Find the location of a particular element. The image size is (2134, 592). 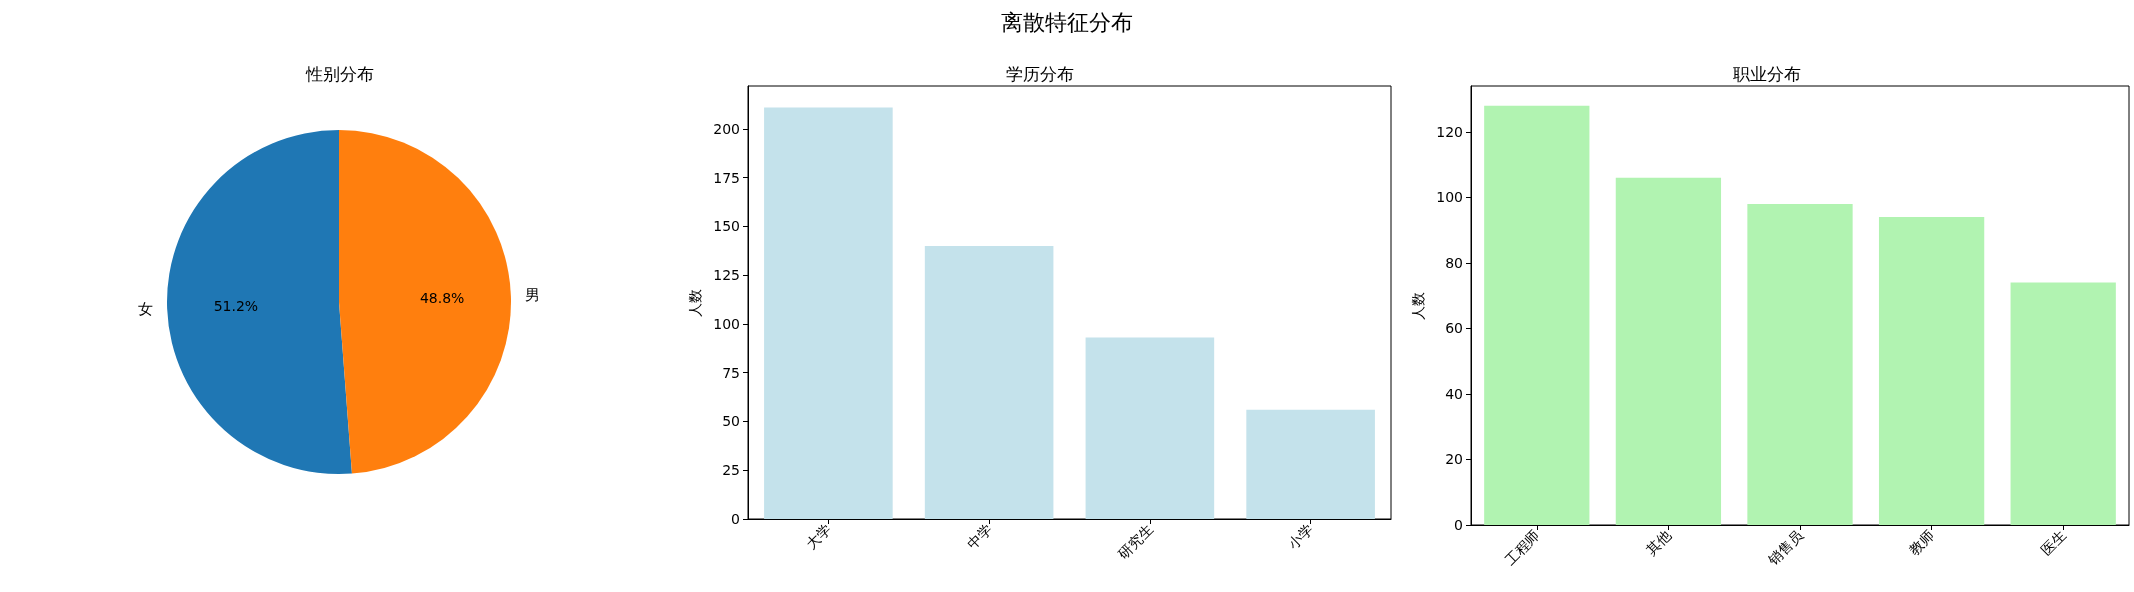

x-tick-label: 中学 is located at coordinates (979, 537).